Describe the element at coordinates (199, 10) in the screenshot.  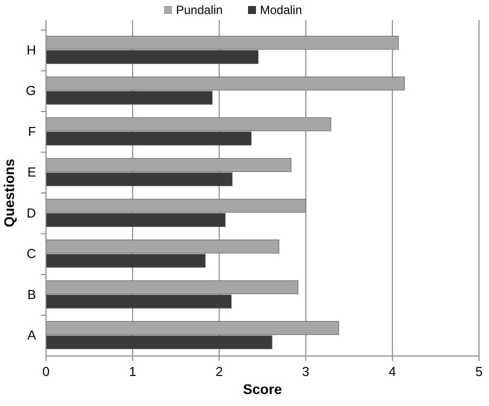
I see `legend-label: Pundalin` at that location.